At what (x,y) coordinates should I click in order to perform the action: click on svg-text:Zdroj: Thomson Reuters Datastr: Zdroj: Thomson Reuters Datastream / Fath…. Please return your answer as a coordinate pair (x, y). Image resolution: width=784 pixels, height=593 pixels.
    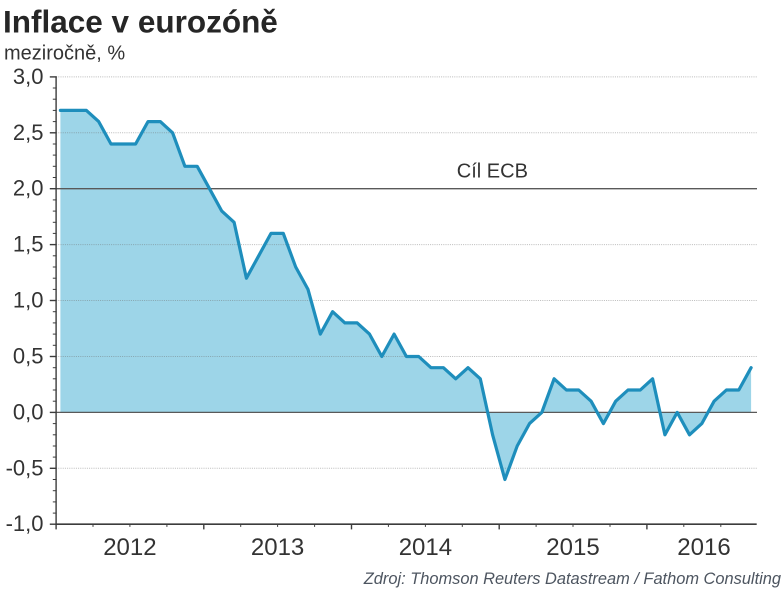
    Looking at the image, I should click on (572, 579).